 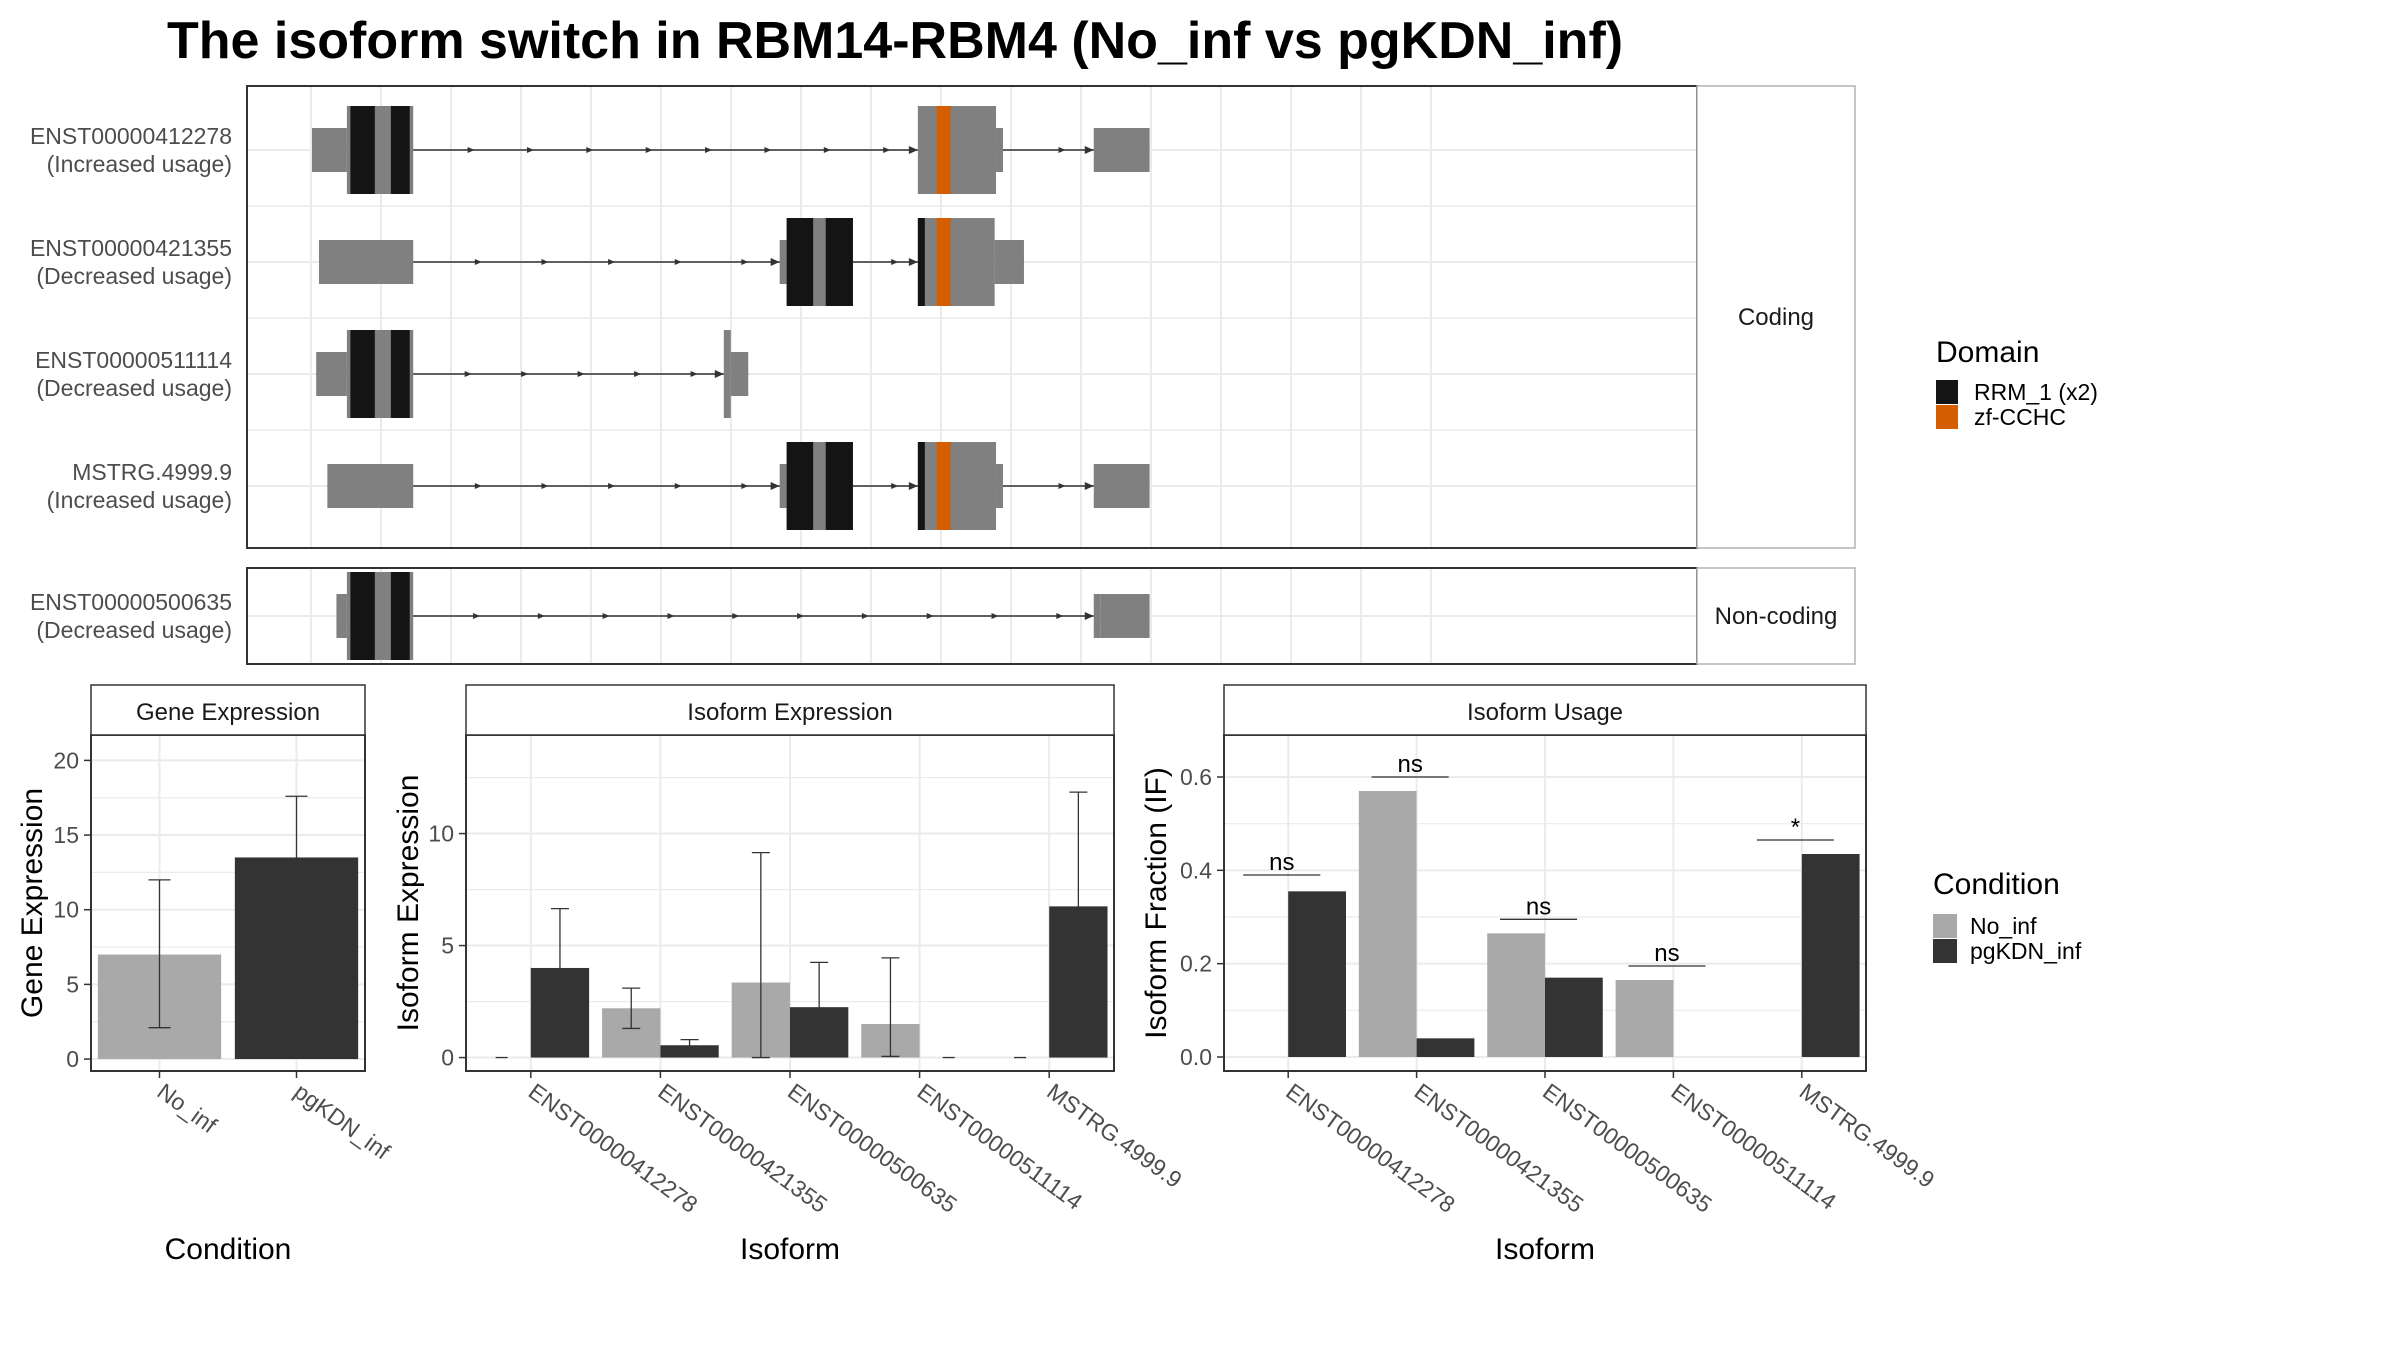 I want to click on y-axis-label: Gene Expression, so click(x=32, y=903).